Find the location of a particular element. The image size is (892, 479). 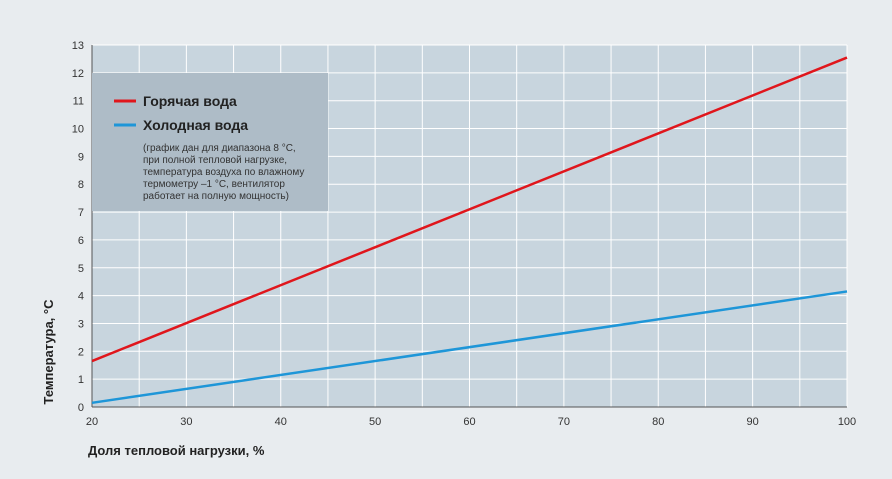

x-tick-label: 60 is located at coordinates (469, 422).